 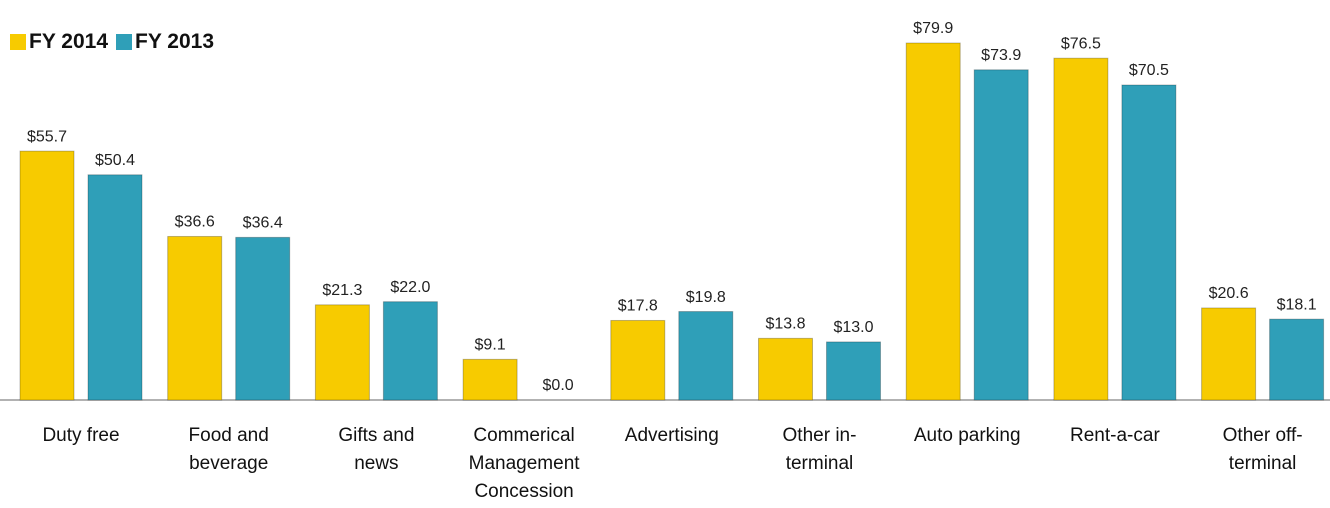 What do you see at coordinates (263, 223) in the screenshot?
I see `data-label: $36.4` at bounding box center [263, 223].